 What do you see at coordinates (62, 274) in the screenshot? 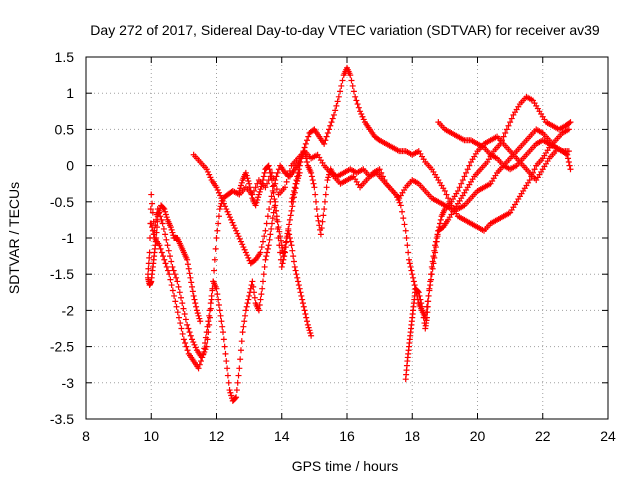
I see `y-tick-label: -1.5` at bounding box center [62, 274].